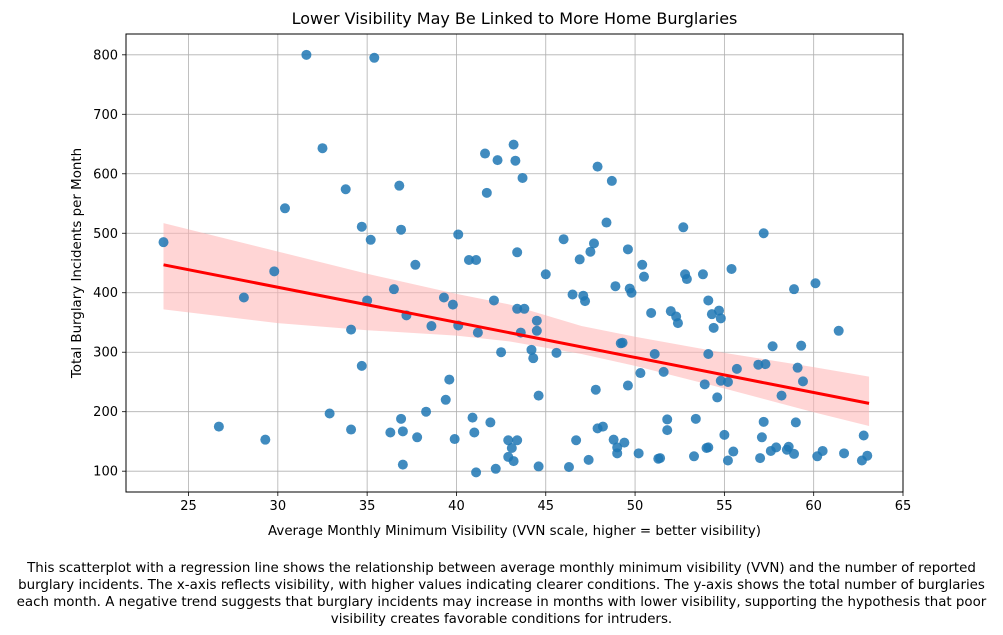  I want to click on y-tick-label: 500, so click(105, 234).